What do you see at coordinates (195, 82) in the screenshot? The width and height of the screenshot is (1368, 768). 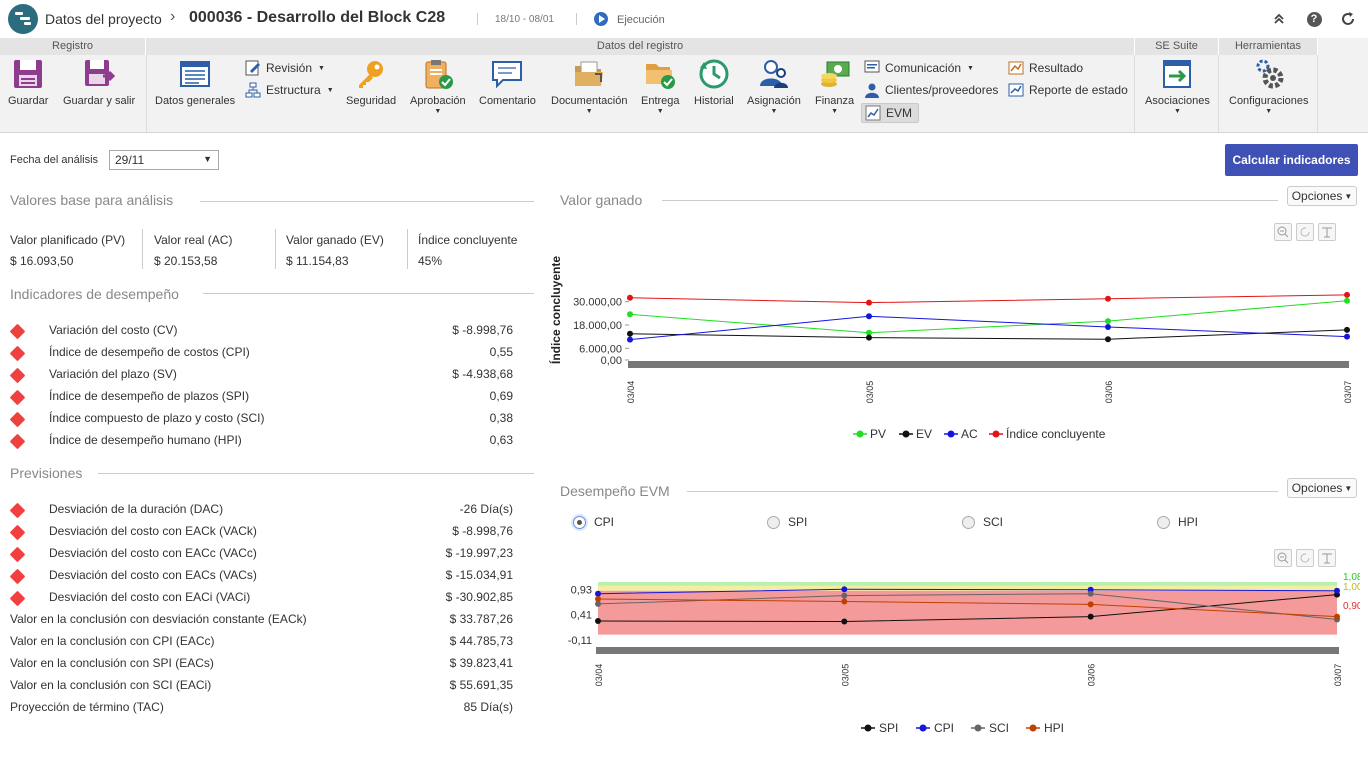 I see `general-data-button: Datos generales` at bounding box center [195, 82].